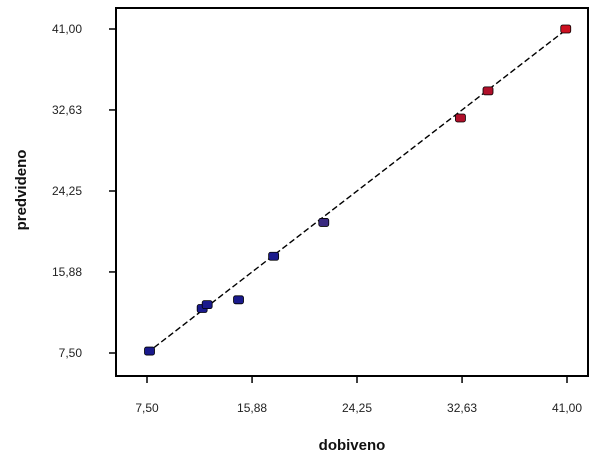  I want to click on y-tick-label: 24,25, so click(67, 191).